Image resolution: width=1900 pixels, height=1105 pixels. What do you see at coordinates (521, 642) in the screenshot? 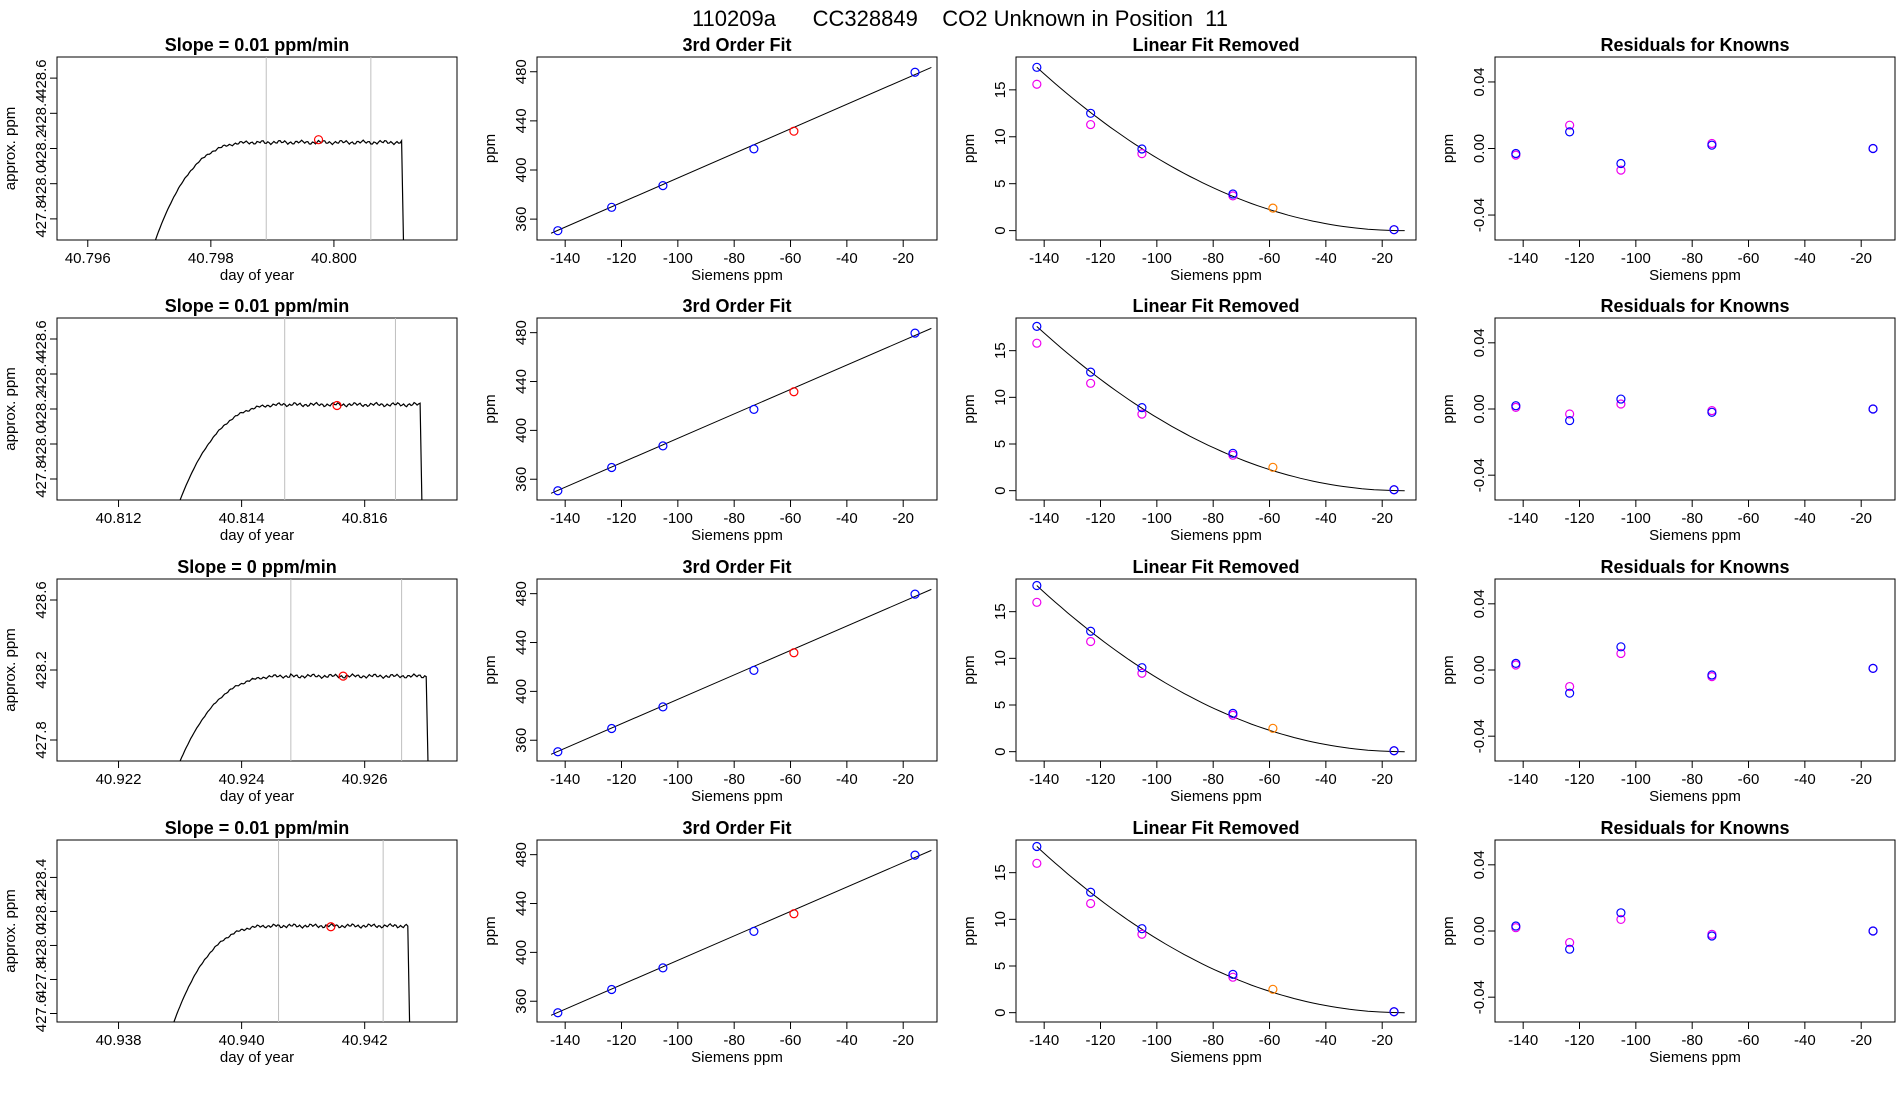
I see `y-tick-label: 440` at bounding box center [521, 642].